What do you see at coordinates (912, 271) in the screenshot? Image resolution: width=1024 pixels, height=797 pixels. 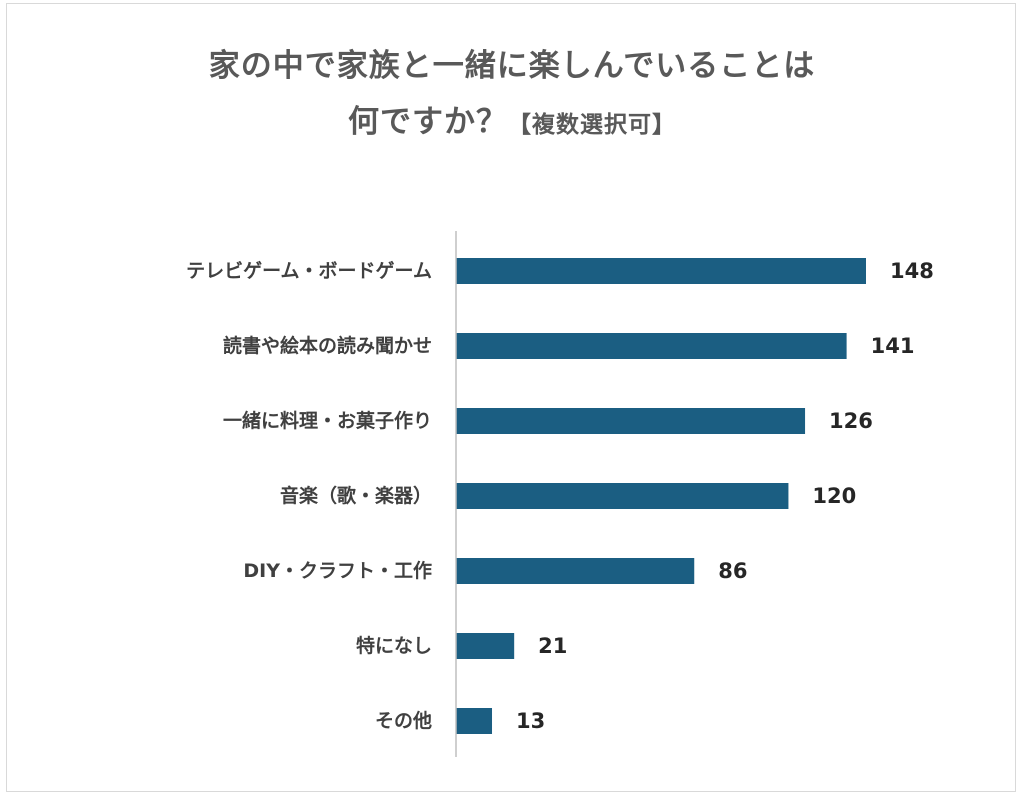 I see `value-label-0: 148` at bounding box center [912, 271].